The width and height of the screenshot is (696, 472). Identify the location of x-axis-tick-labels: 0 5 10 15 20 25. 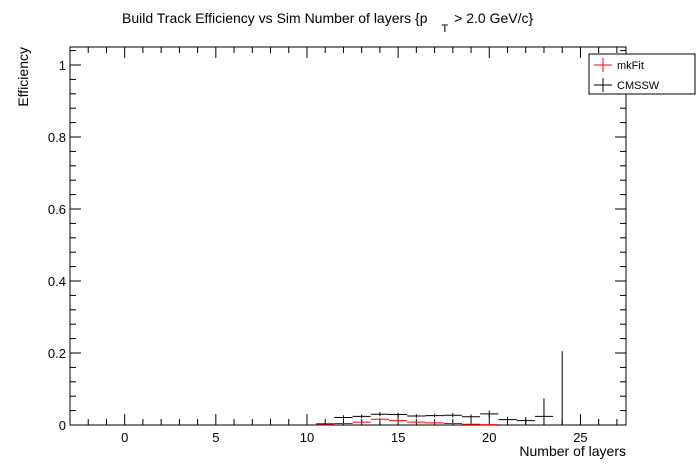
(354, 437).